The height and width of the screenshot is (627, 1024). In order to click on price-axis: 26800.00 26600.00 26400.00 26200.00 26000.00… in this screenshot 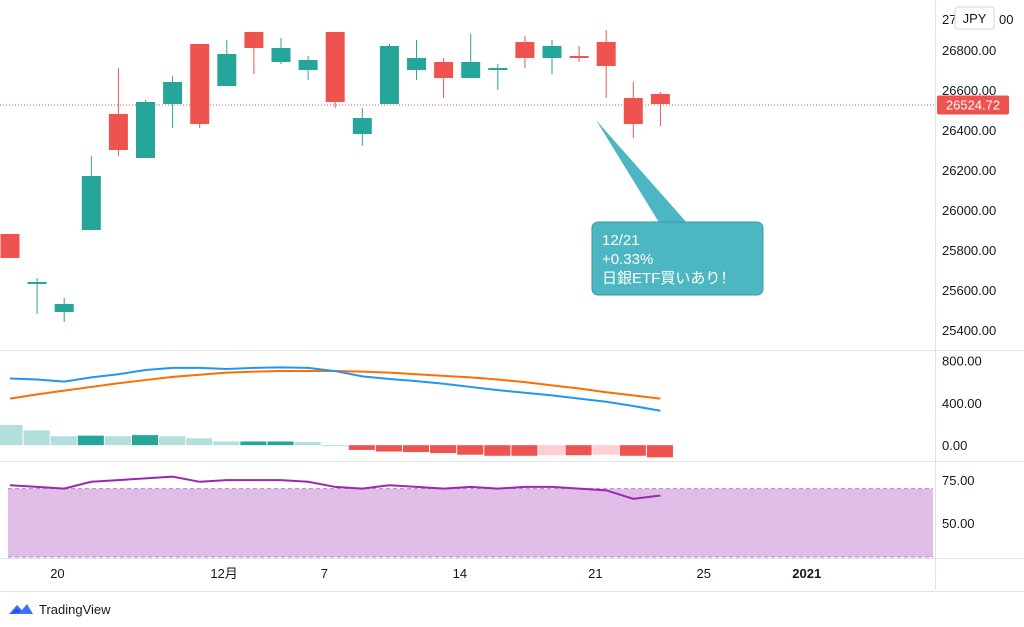, I will do `click(969, 190)`.